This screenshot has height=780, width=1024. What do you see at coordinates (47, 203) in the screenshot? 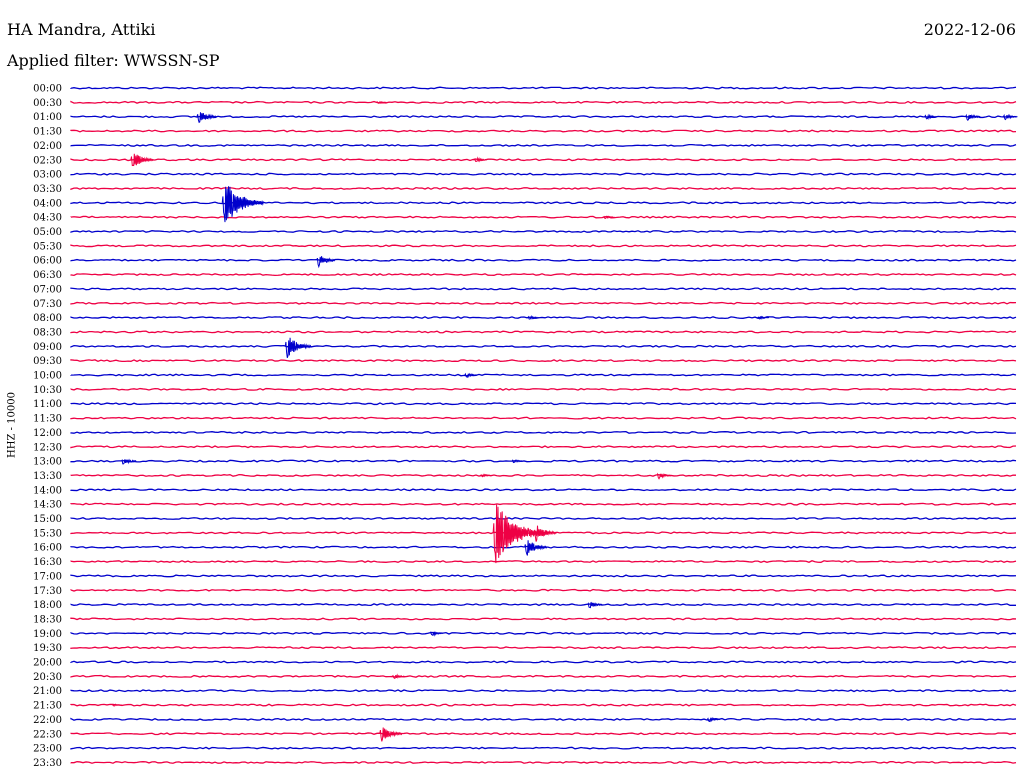
I see `row-time-label: 04:00` at bounding box center [47, 203].